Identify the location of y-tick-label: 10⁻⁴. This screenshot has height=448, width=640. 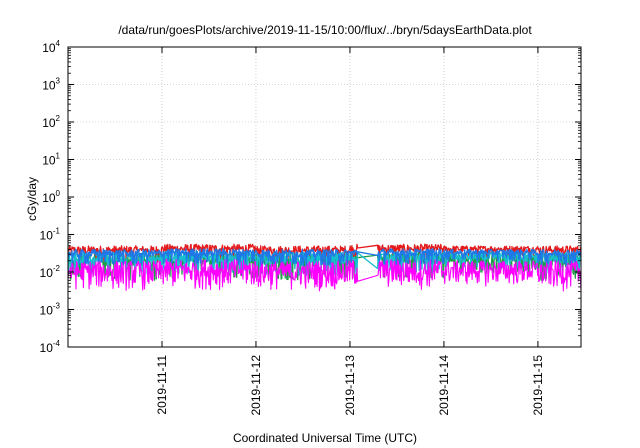
(50, 347).